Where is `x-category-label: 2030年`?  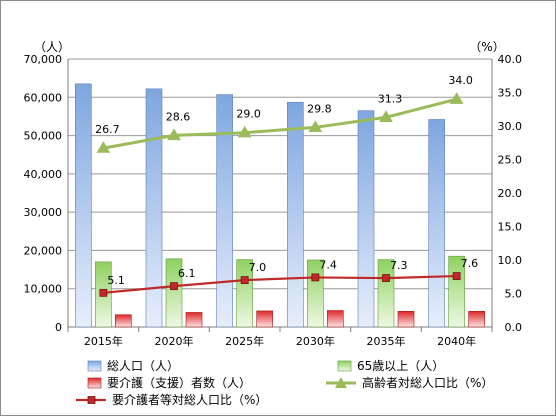 x-category-label: 2030年 is located at coordinates (315, 341).